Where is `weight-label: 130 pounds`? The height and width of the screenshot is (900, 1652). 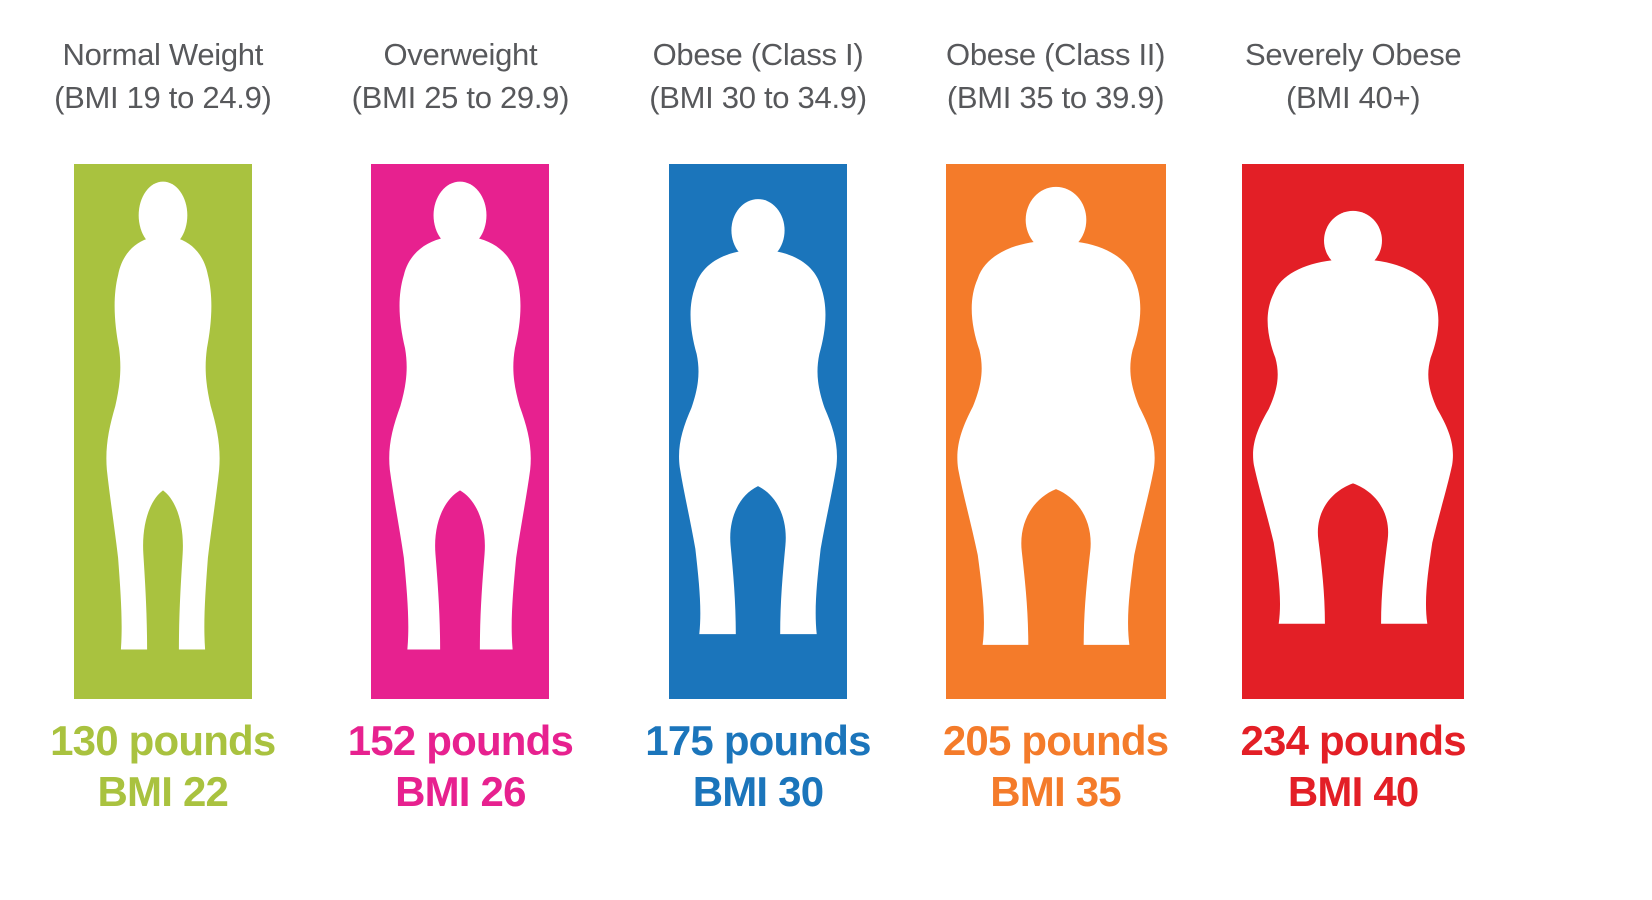 weight-label: 130 pounds is located at coordinates (163, 740).